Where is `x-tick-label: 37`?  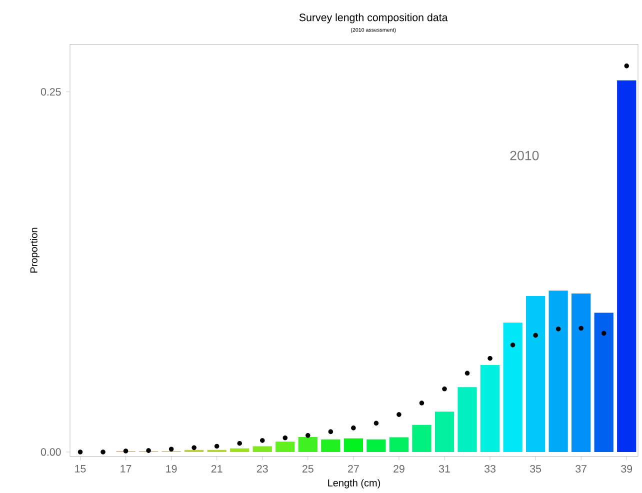 x-tick-label: 37 is located at coordinates (581, 469).